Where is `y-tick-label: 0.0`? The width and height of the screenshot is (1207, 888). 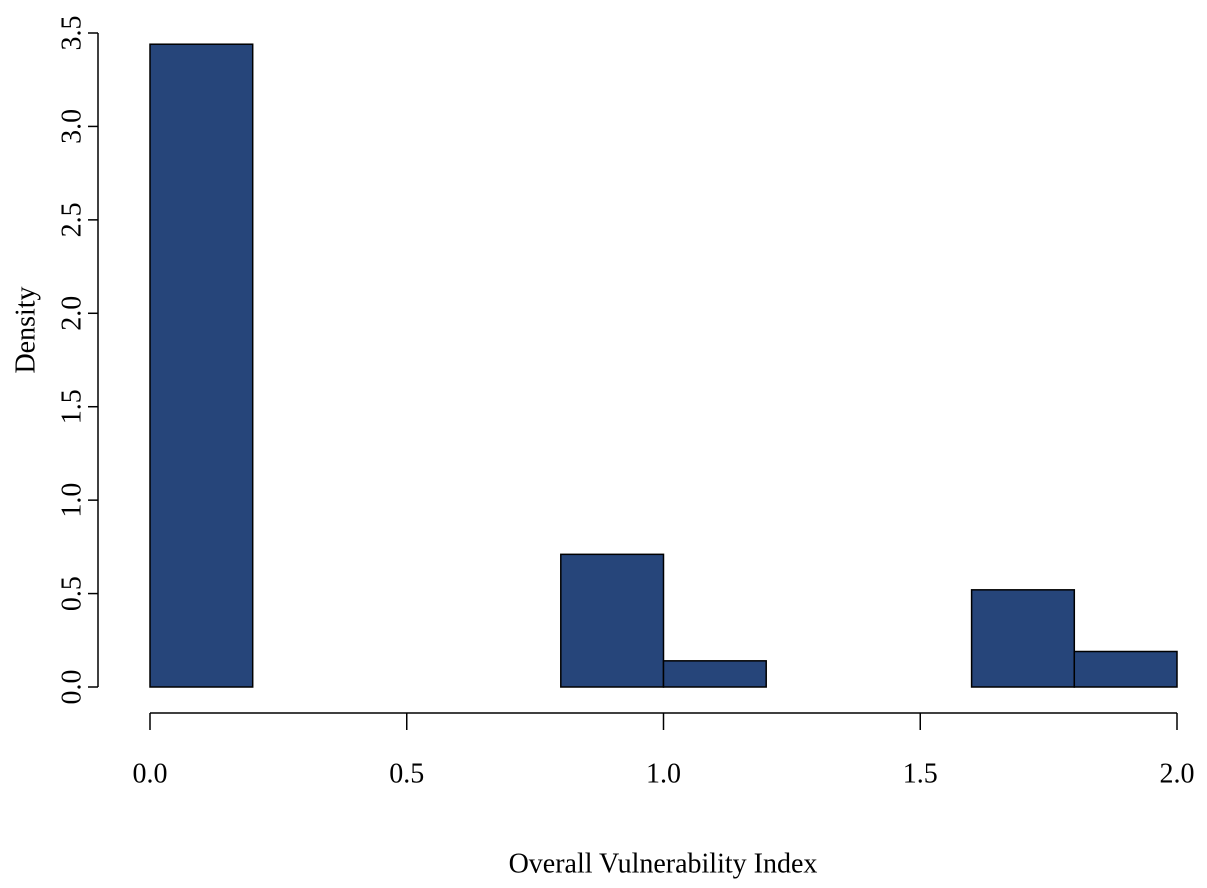 y-tick-label: 0.0 is located at coordinates (71, 687).